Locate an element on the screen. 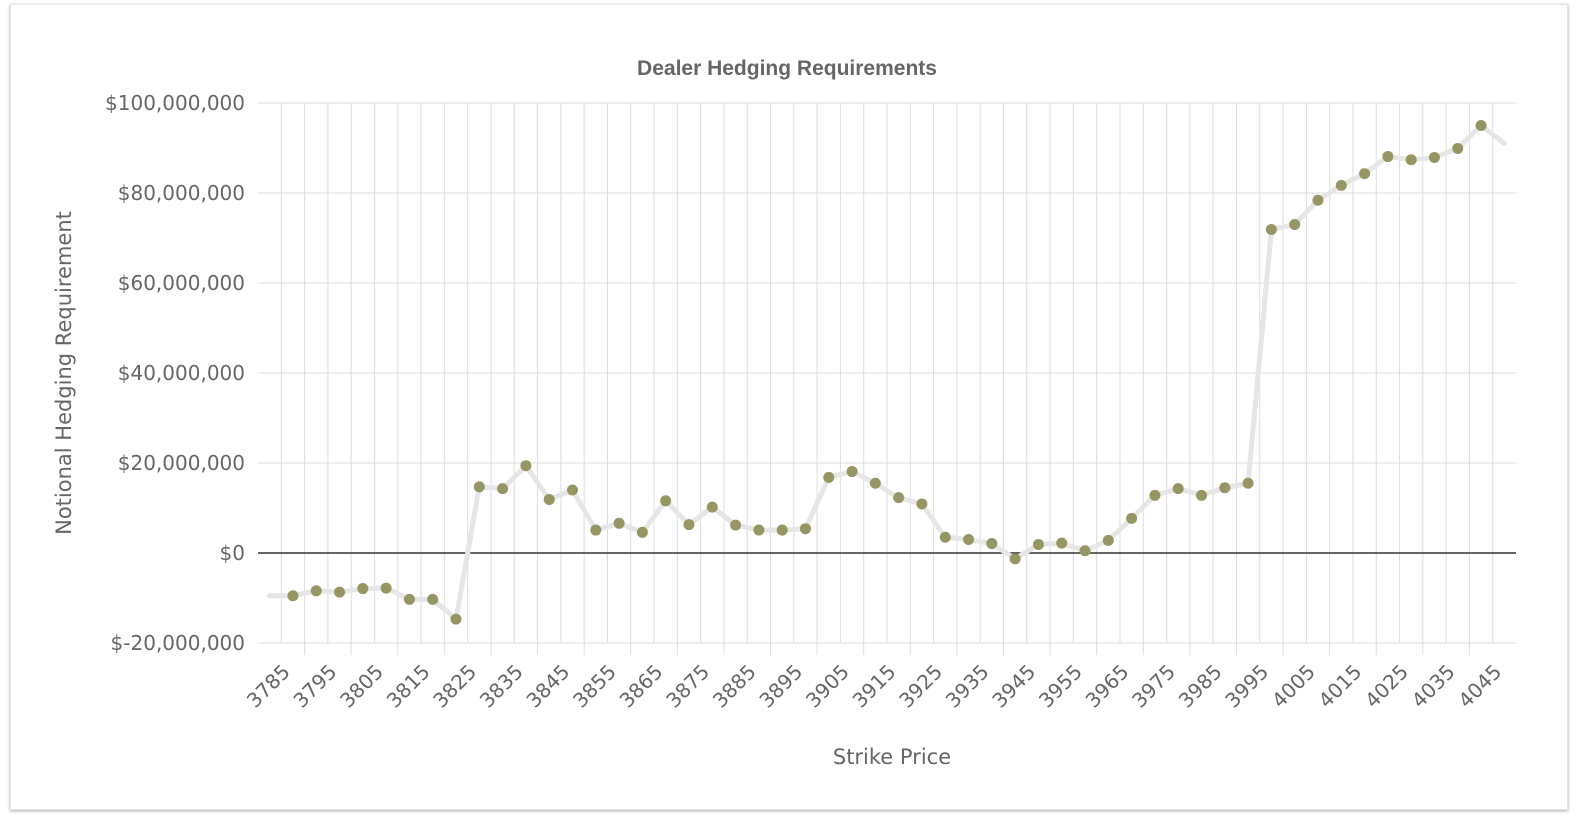 The height and width of the screenshot is (828, 1582). y-tick-label: $100,000,000 is located at coordinates (175, 103).